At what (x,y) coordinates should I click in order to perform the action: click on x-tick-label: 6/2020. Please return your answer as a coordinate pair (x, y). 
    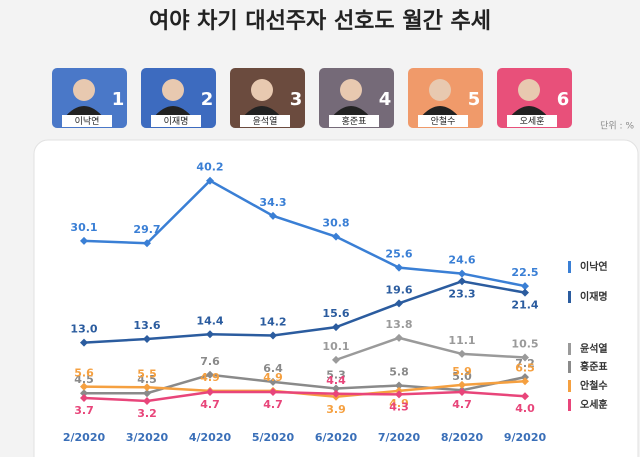
    Looking at the image, I should click on (336, 437).